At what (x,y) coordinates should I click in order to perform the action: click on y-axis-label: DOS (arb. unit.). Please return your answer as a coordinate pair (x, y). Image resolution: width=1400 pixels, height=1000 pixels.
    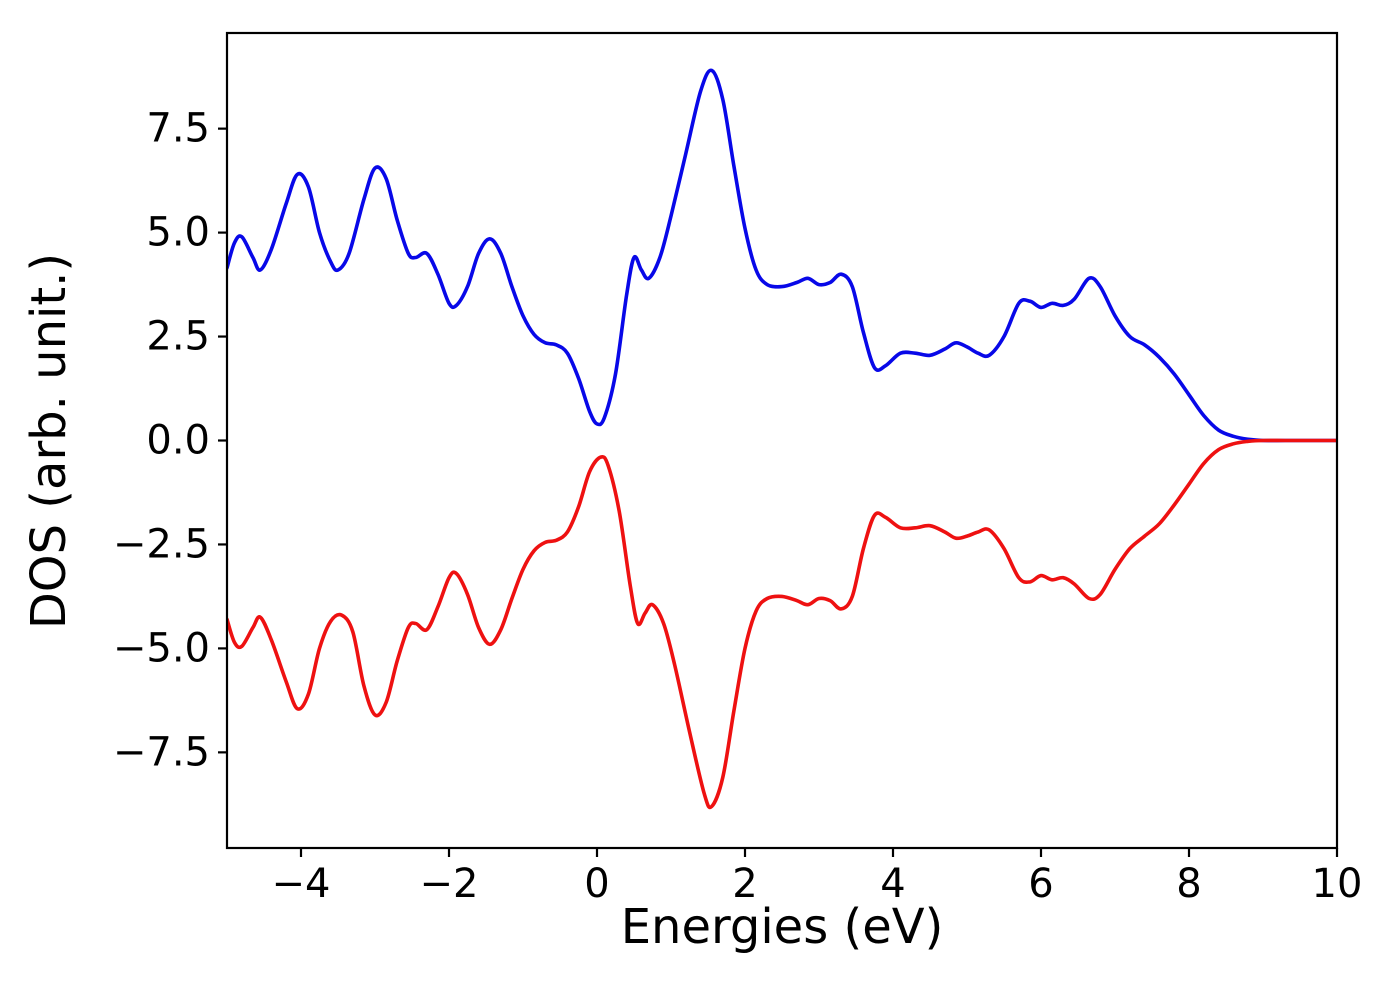
    Looking at the image, I should click on (49, 440).